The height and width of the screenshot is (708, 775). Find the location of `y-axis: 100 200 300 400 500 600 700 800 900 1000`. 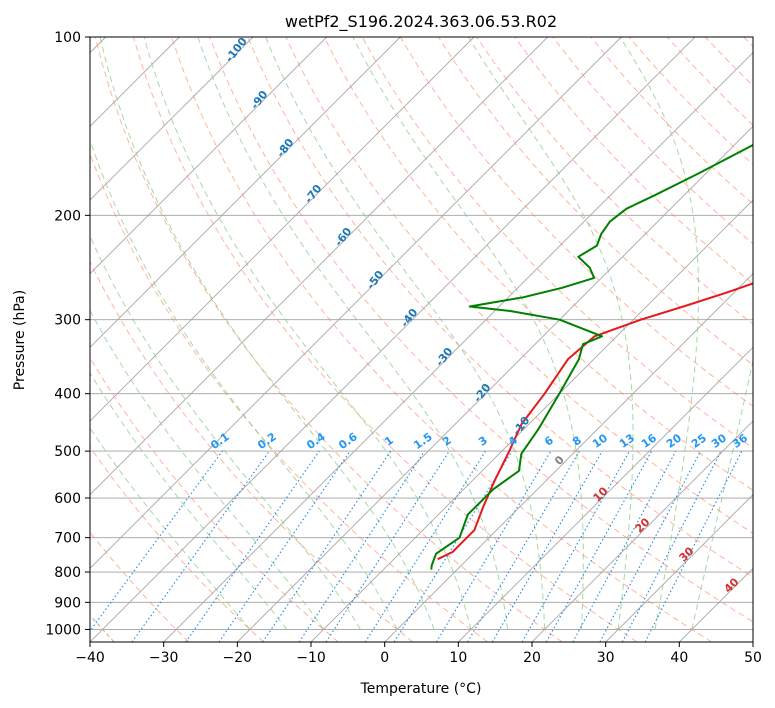

y-axis: 100 200 300 400 500 600 700 800 900 1000 is located at coordinates (67, 334).